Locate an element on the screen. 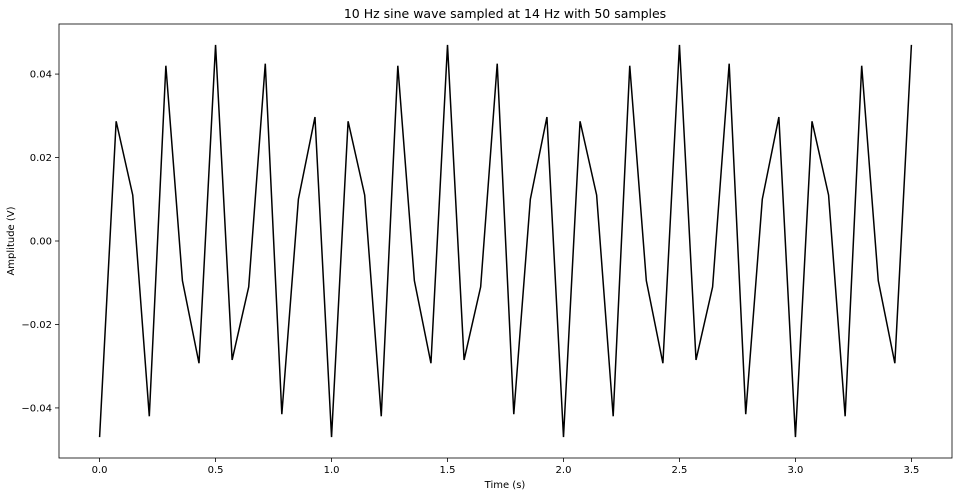 The height and width of the screenshot is (496, 958). y-tick-label: 0.02 is located at coordinates (41, 158).